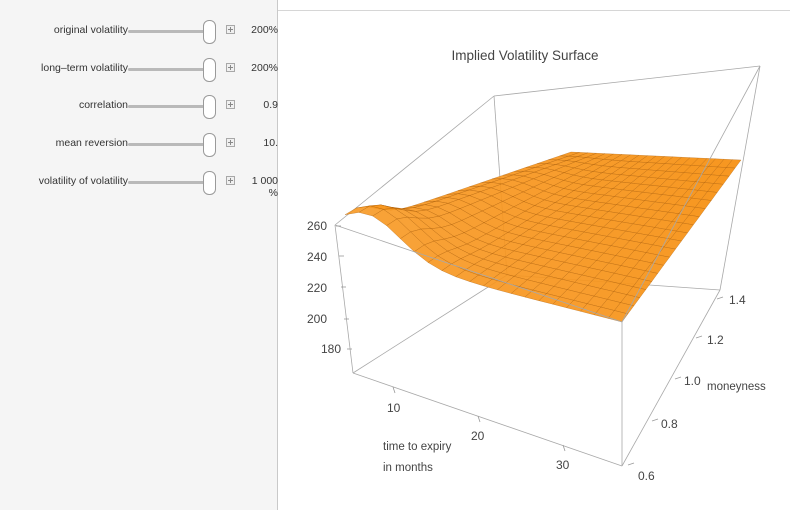  What do you see at coordinates (317, 226) in the screenshot?
I see `z-tick-label: 260` at bounding box center [317, 226].